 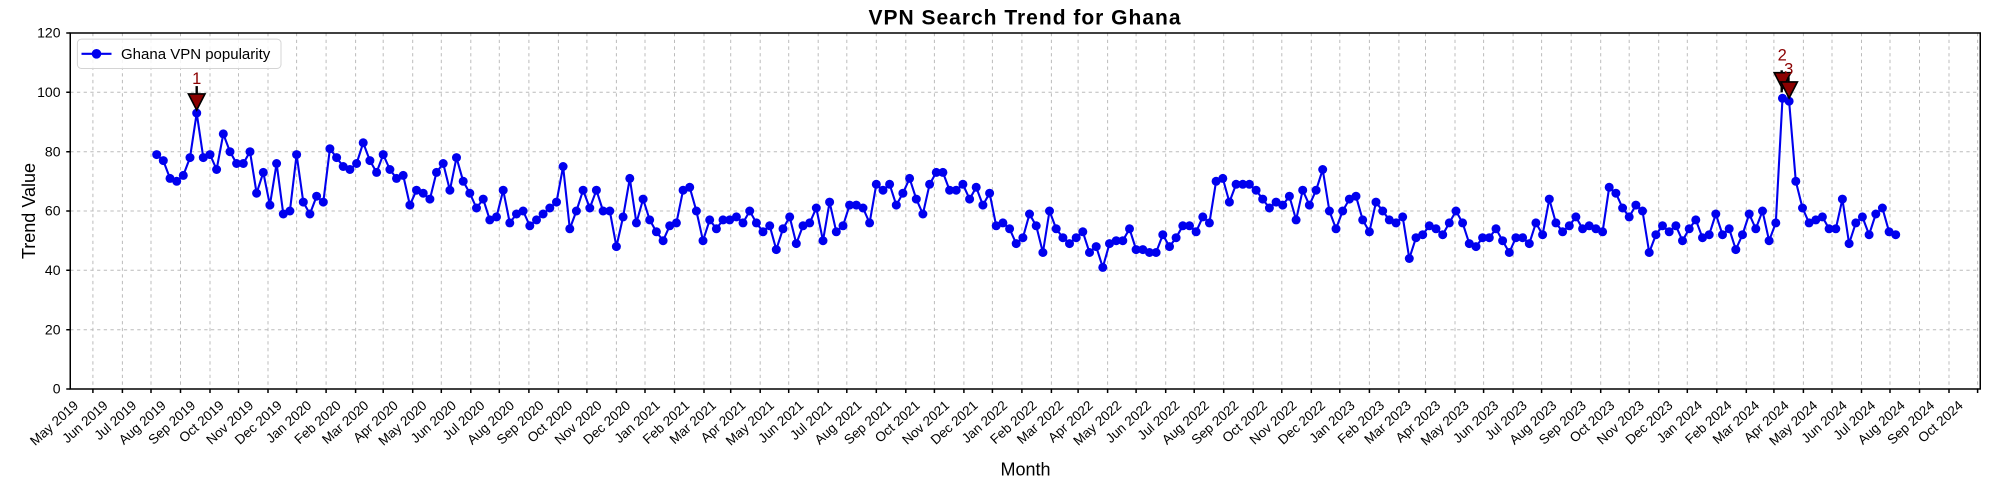 What do you see at coordinates (53, 329) in the screenshot?
I see `svg-text: 20` at bounding box center [53, 329].